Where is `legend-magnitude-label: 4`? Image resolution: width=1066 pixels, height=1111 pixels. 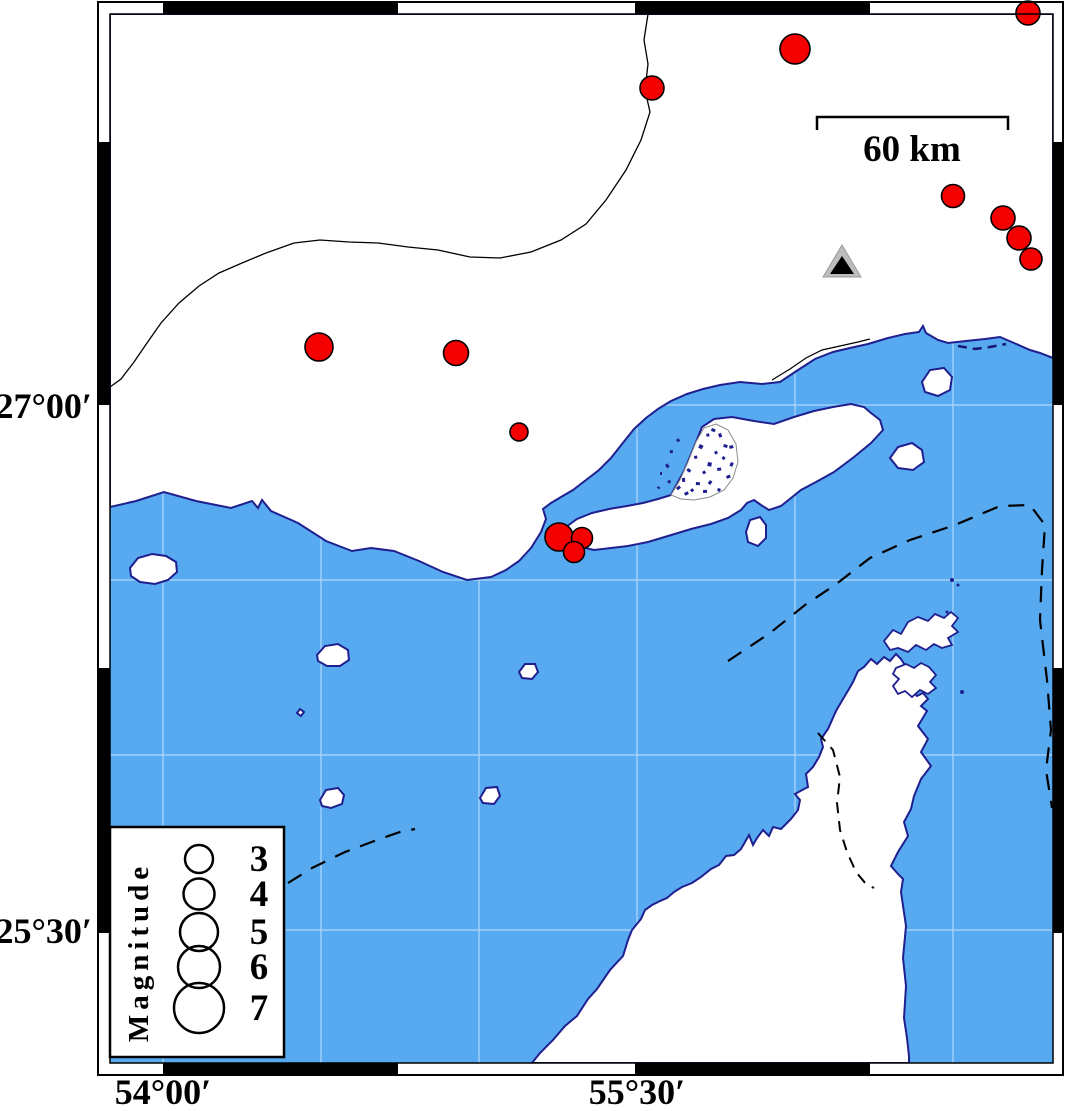
legend-magnitude-label: 4 is located at coordinates (259, 894).